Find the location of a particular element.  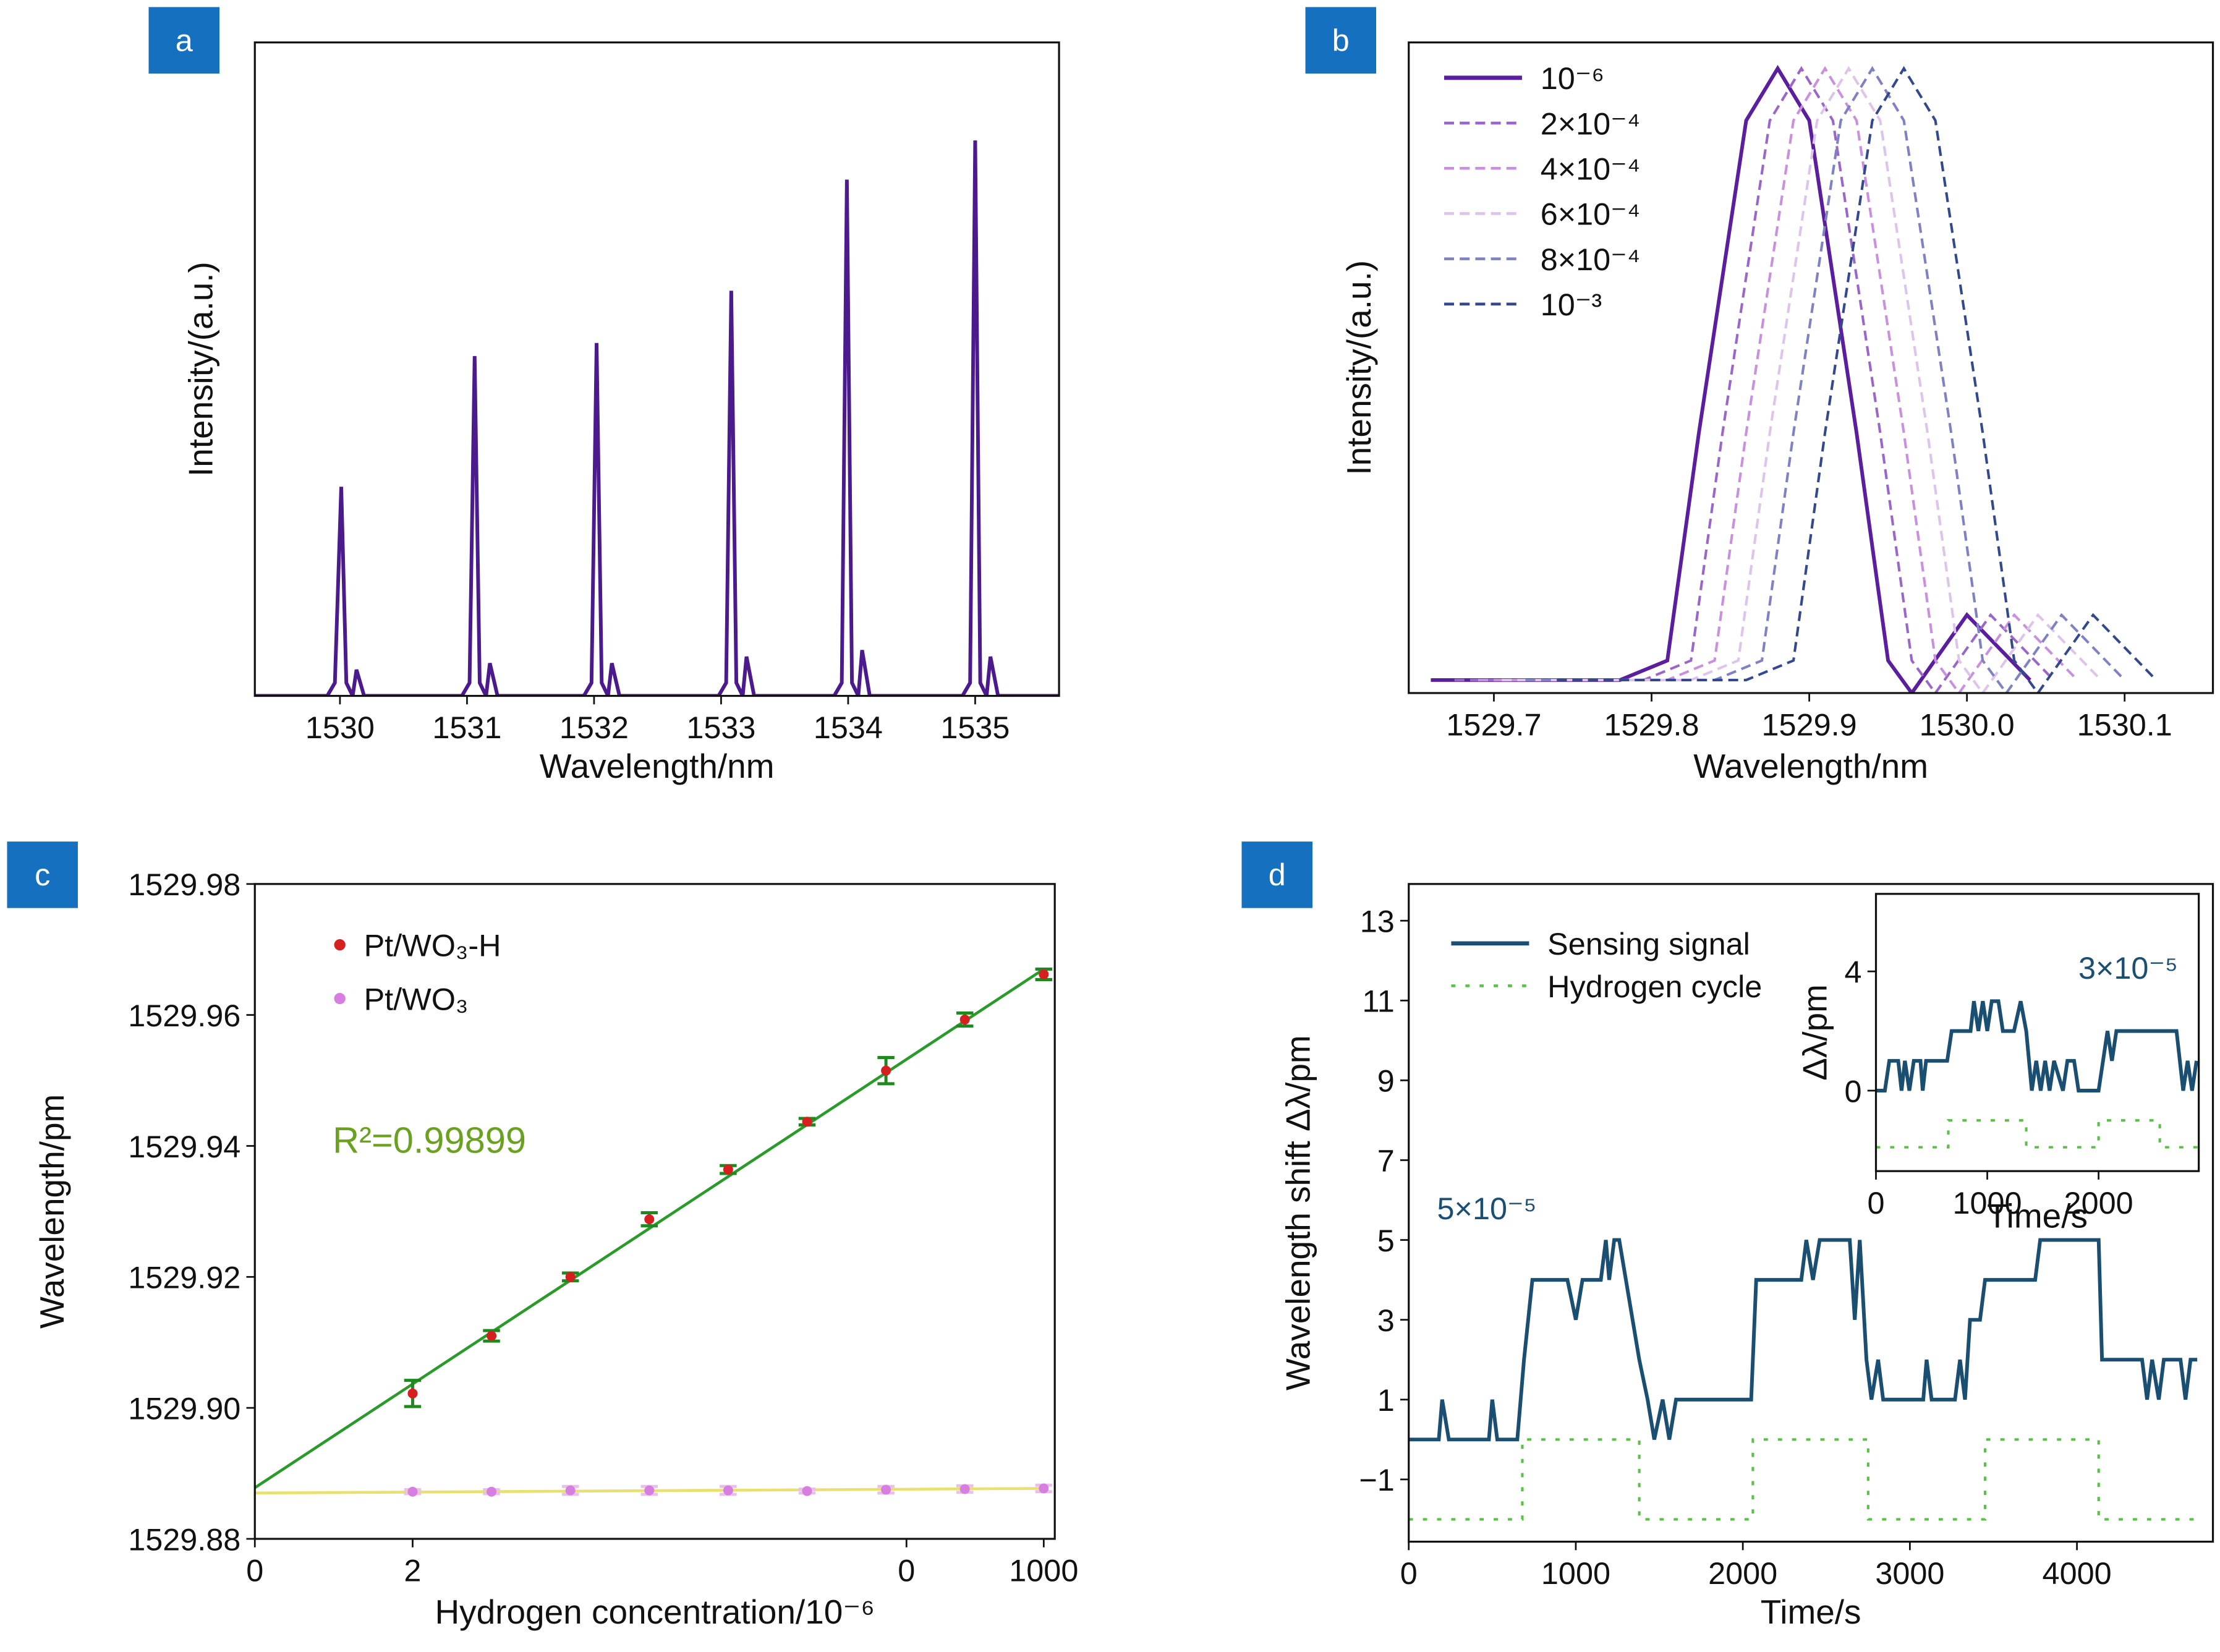

legend-label: 10⁻⁶ is located at coordinates (1572, 78).